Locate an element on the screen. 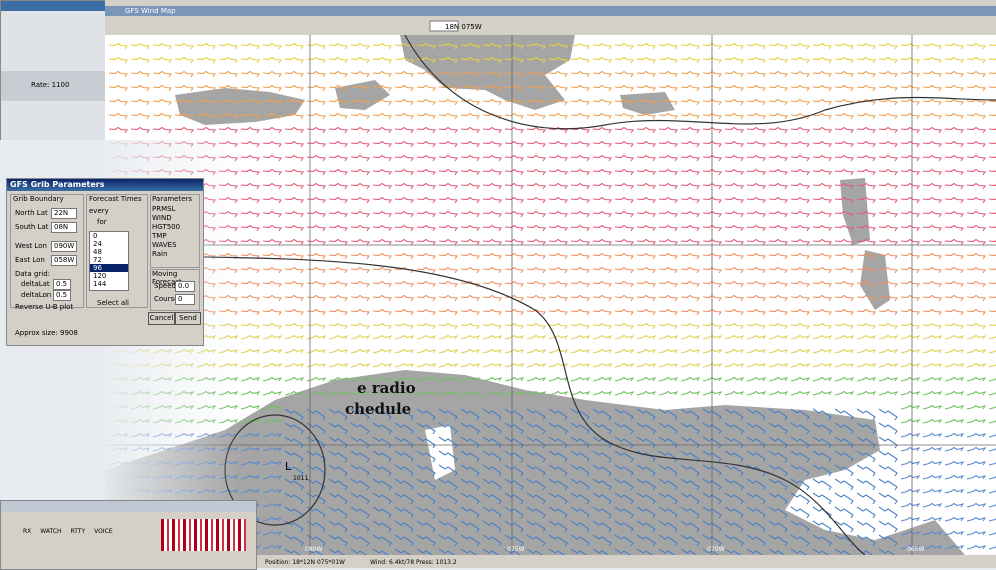 The height and width of the screenshot is (570, 996). list-item: 144 is located at coordinates (100, 284).